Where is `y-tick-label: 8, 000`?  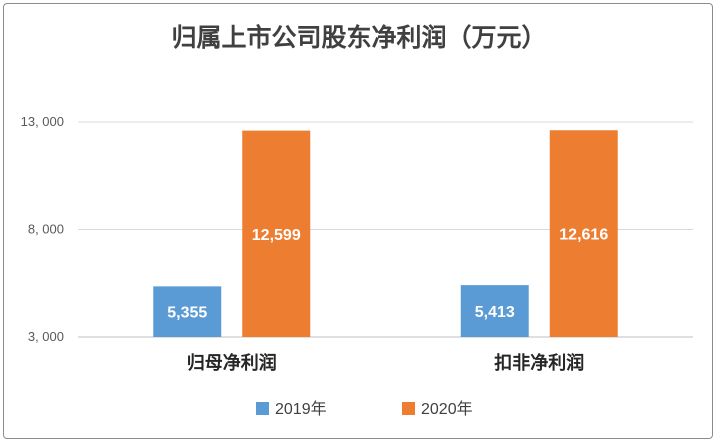 y-tick-label: 8, 000 is located at coordinates (46, 229).